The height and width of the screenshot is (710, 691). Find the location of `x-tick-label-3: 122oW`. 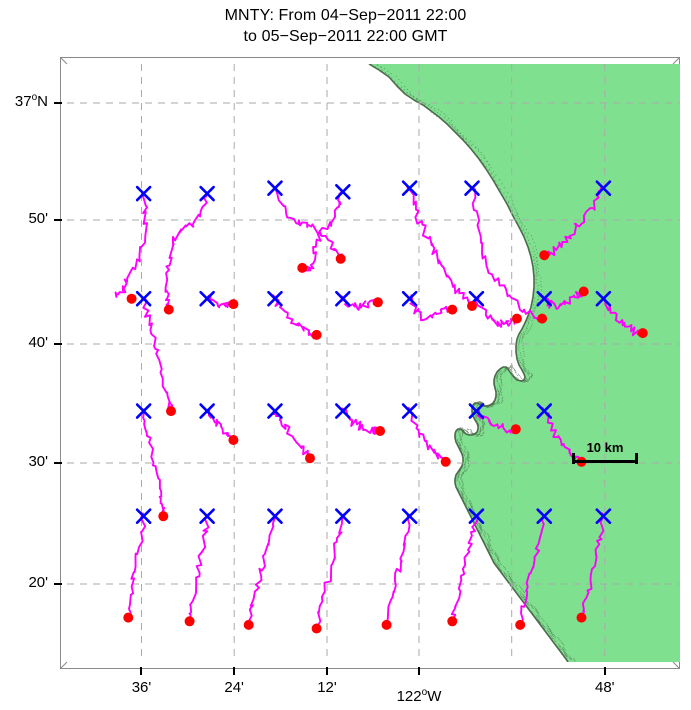

x-tick-label-3: 122oW is located at coordinates (419, 696).